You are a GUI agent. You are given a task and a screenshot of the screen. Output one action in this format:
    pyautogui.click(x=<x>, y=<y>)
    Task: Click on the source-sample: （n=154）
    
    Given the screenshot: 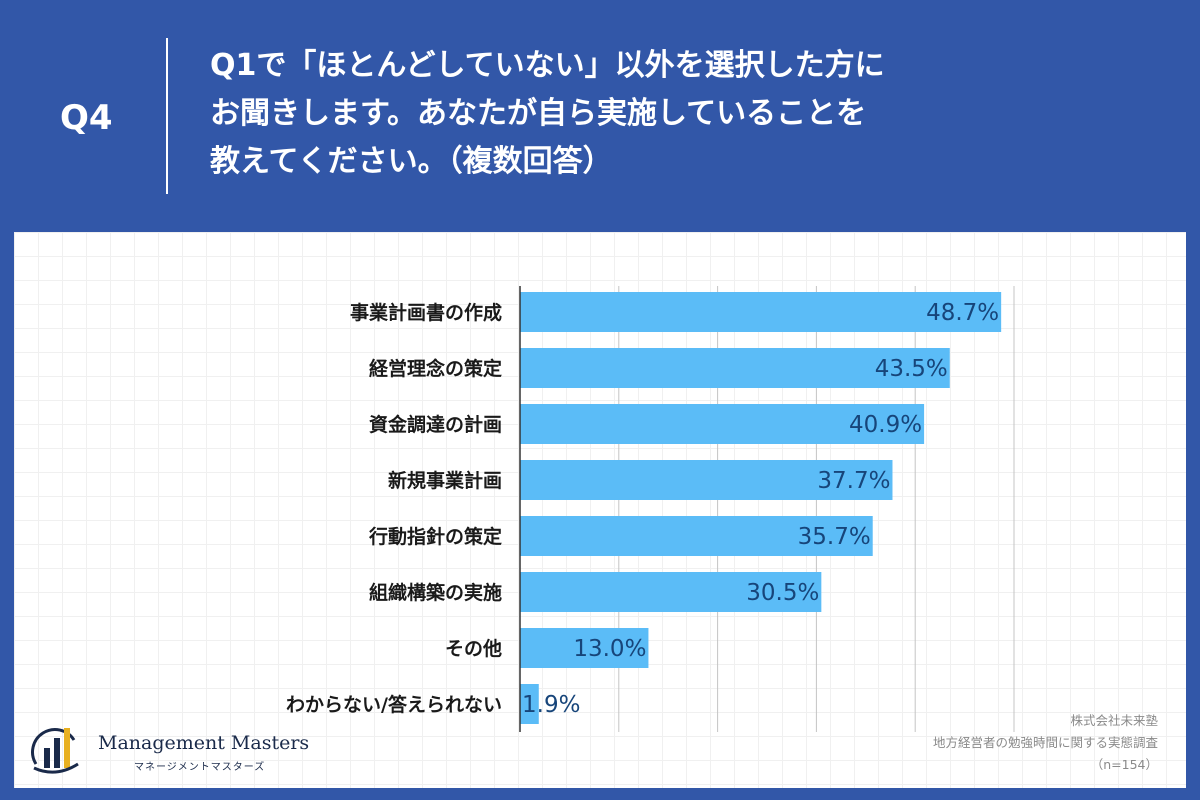 What is the action you would take?
    pyautogui.click(x=1124, y=764)
    